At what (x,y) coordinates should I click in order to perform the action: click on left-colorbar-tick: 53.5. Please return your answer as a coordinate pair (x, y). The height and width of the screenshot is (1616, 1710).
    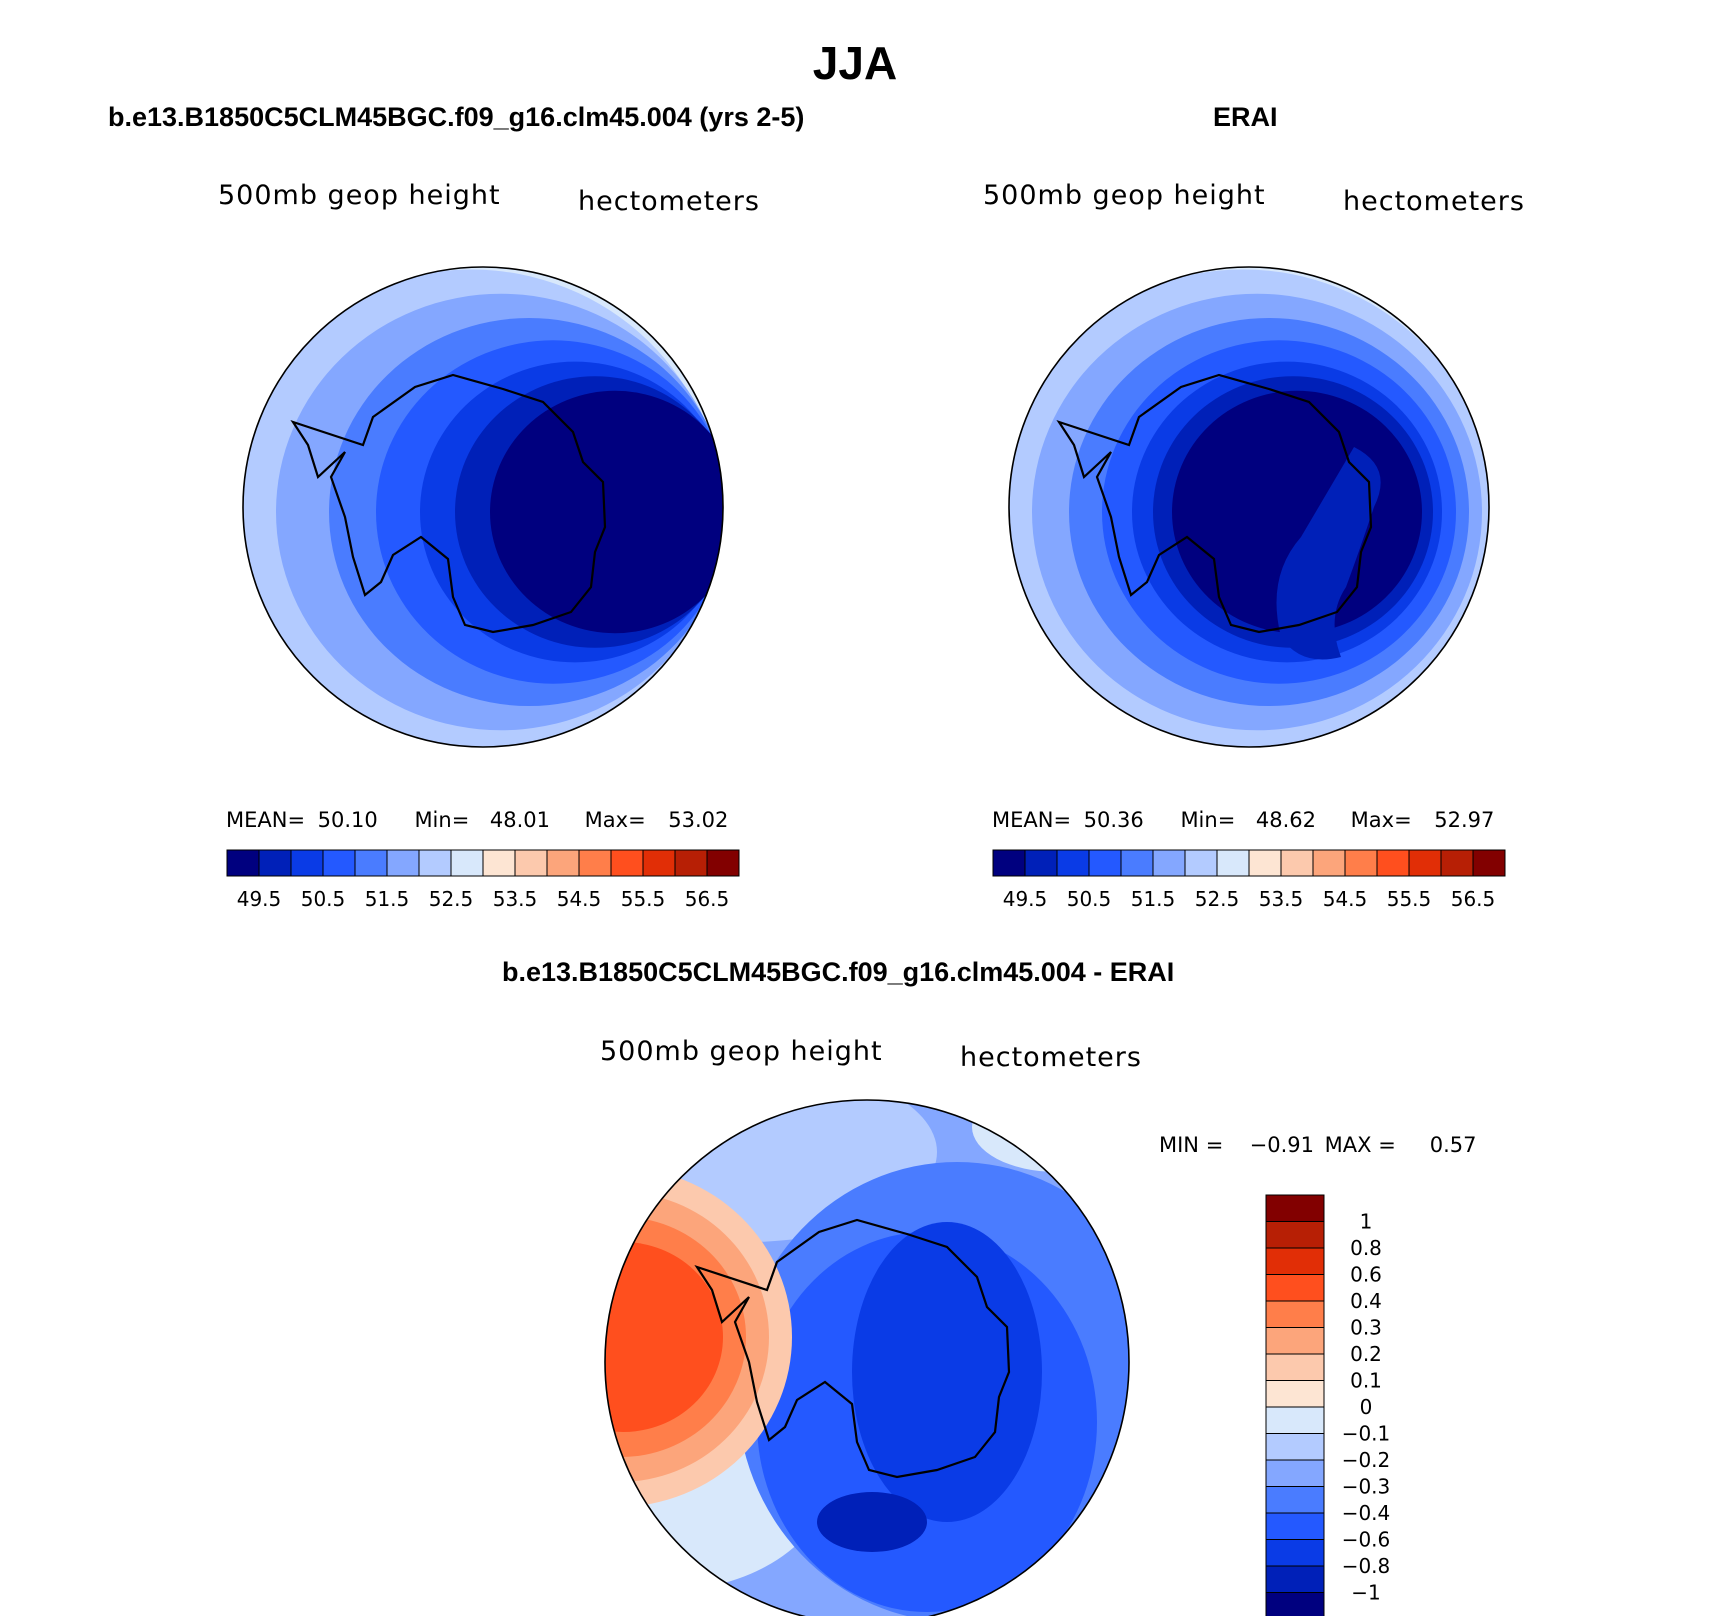
    Looking at the image, I should click on (515, 899).